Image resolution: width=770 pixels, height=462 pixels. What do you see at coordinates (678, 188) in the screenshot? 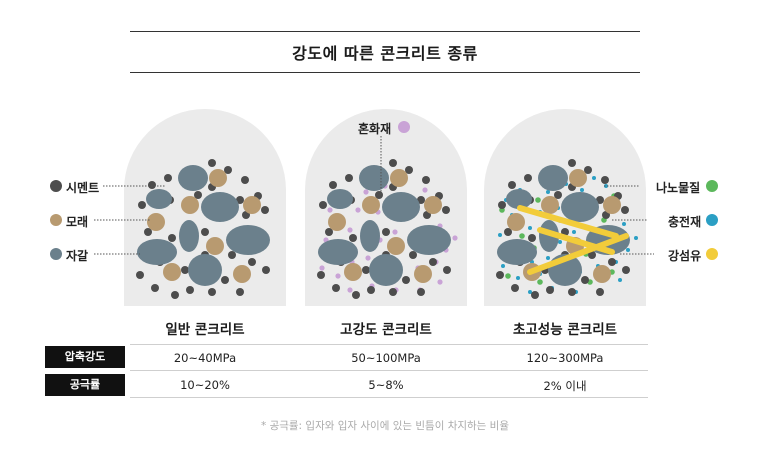
I see `nano-legend-label: 나노물질` at bounding box center [678, 188].